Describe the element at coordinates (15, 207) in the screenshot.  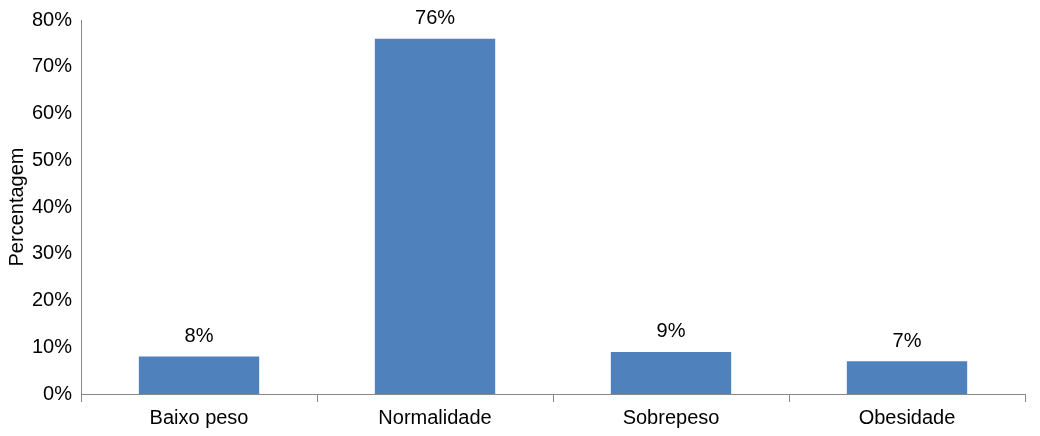
I see `y-axis-title: Percentagem` at that location.